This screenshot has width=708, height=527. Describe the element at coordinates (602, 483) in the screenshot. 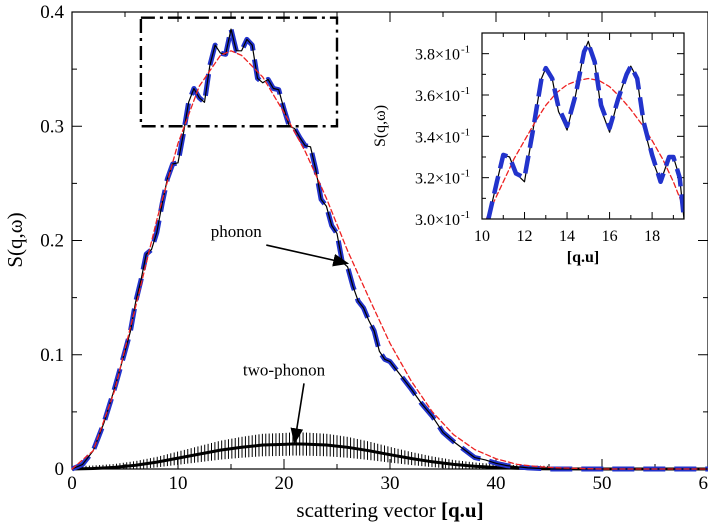

I see `x-tick-label: 50` at that location.